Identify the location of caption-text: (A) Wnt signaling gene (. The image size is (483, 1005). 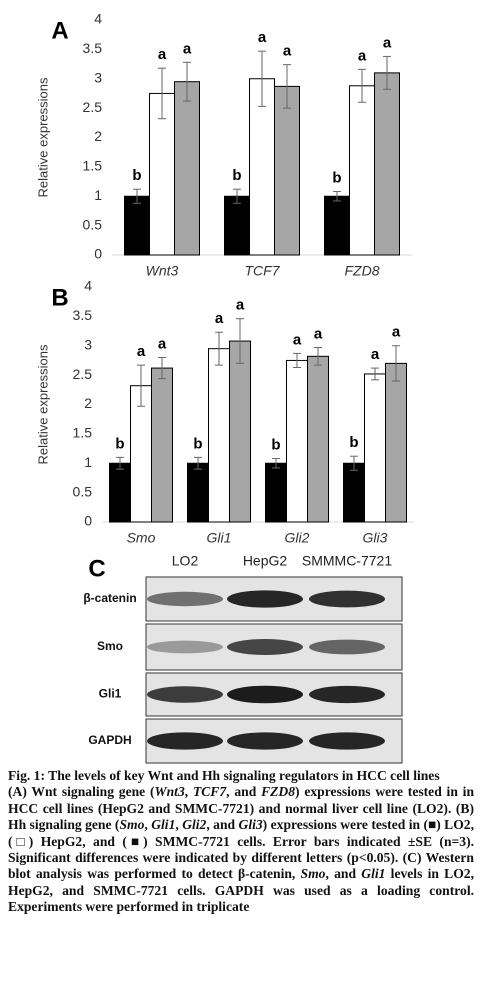
(81, 792).